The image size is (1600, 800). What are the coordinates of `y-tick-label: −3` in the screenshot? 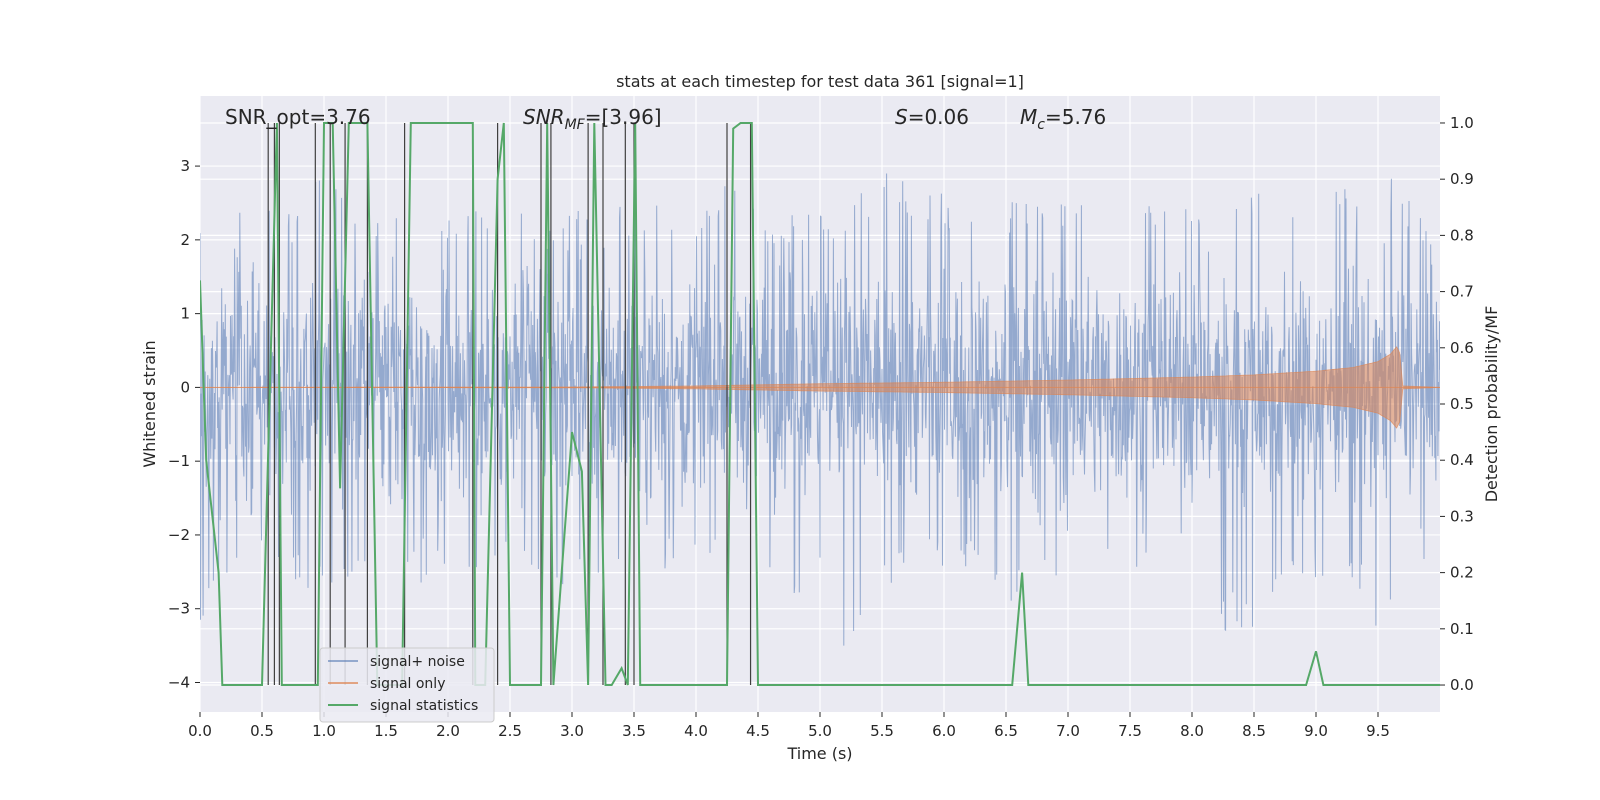 It's located at (179, 609).